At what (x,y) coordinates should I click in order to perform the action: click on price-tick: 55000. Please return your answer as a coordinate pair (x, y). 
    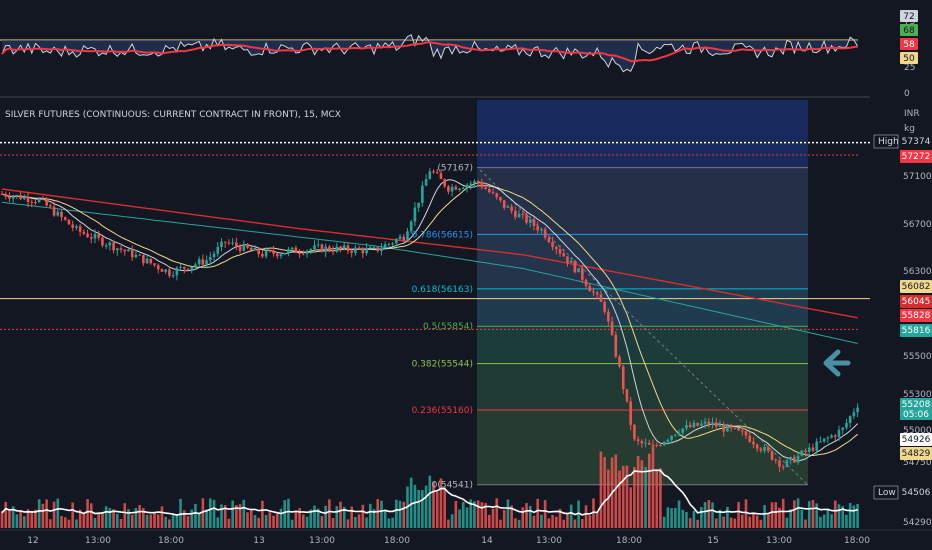
    Looking at the image, I should click on (917, 431).